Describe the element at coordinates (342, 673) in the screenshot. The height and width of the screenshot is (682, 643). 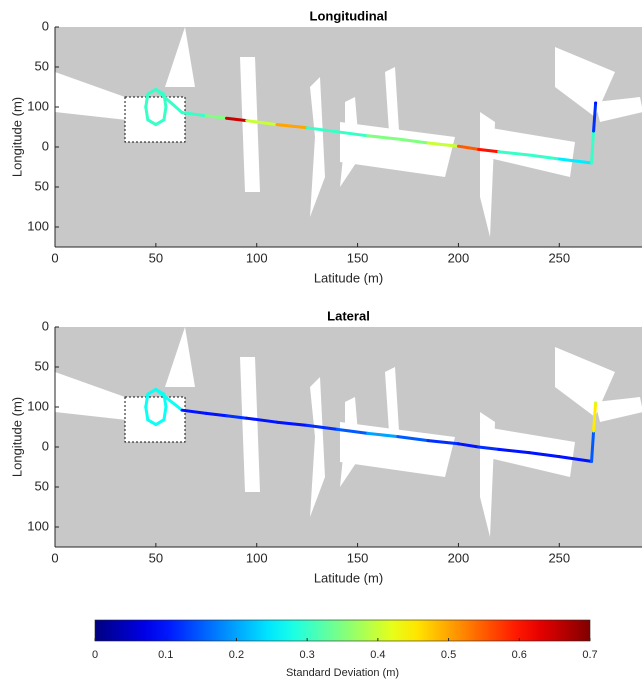
I see `colorbar-label: Standard Deviation (m)` at that location.